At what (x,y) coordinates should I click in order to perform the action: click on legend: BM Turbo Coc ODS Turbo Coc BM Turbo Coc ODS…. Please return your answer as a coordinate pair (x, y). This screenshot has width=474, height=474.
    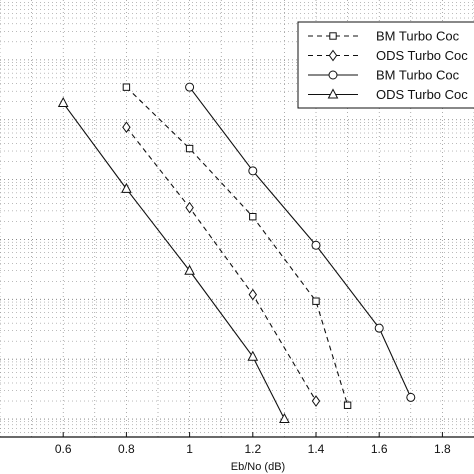
    Looking at the image, I should click on (385, 65).